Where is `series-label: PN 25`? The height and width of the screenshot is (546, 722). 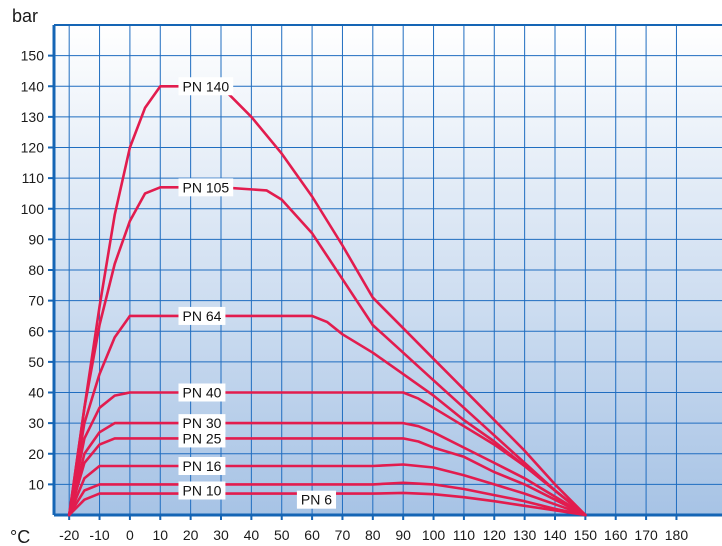 series-label: PN 25 is located at coordinates (202, 438).